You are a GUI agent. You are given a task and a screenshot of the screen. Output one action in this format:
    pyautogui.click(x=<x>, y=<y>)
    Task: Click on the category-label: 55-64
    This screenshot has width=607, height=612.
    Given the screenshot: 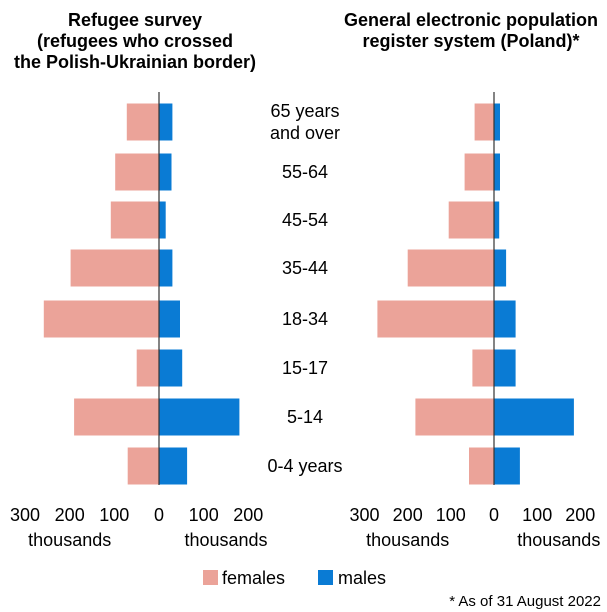 What is the action you would take?
    pyautogui.click(x=305, y=172)
    